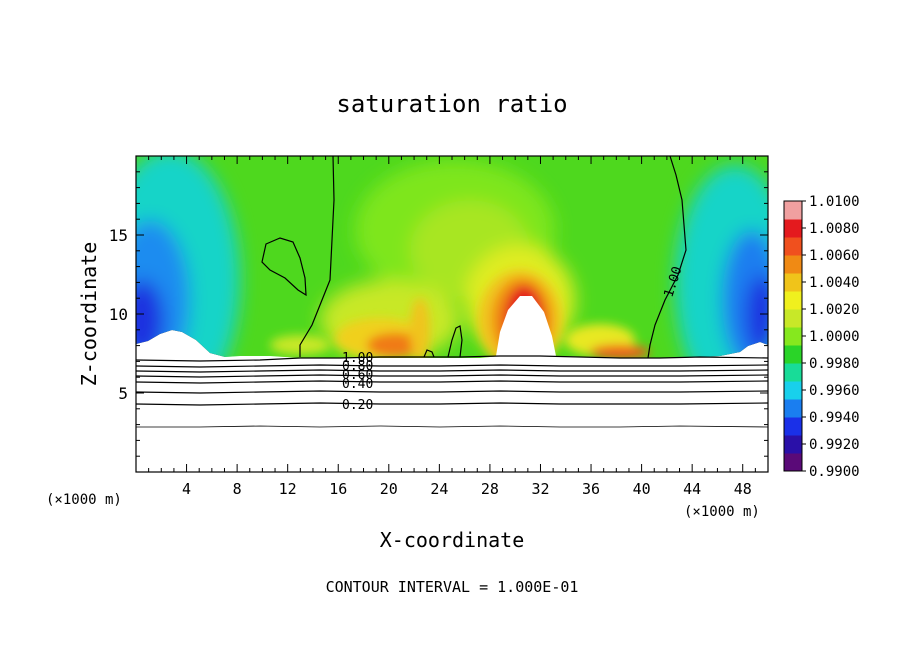 The height and width of the screenshot is (654, 904). Describe the element at coordinates (540, 489) in the screenshot. I see `x-tick-label: 32` at that location.